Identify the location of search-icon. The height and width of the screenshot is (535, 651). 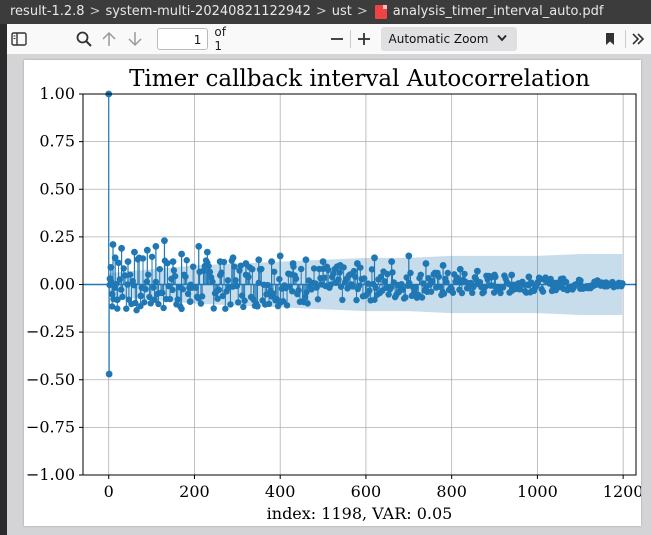
(83, 39).